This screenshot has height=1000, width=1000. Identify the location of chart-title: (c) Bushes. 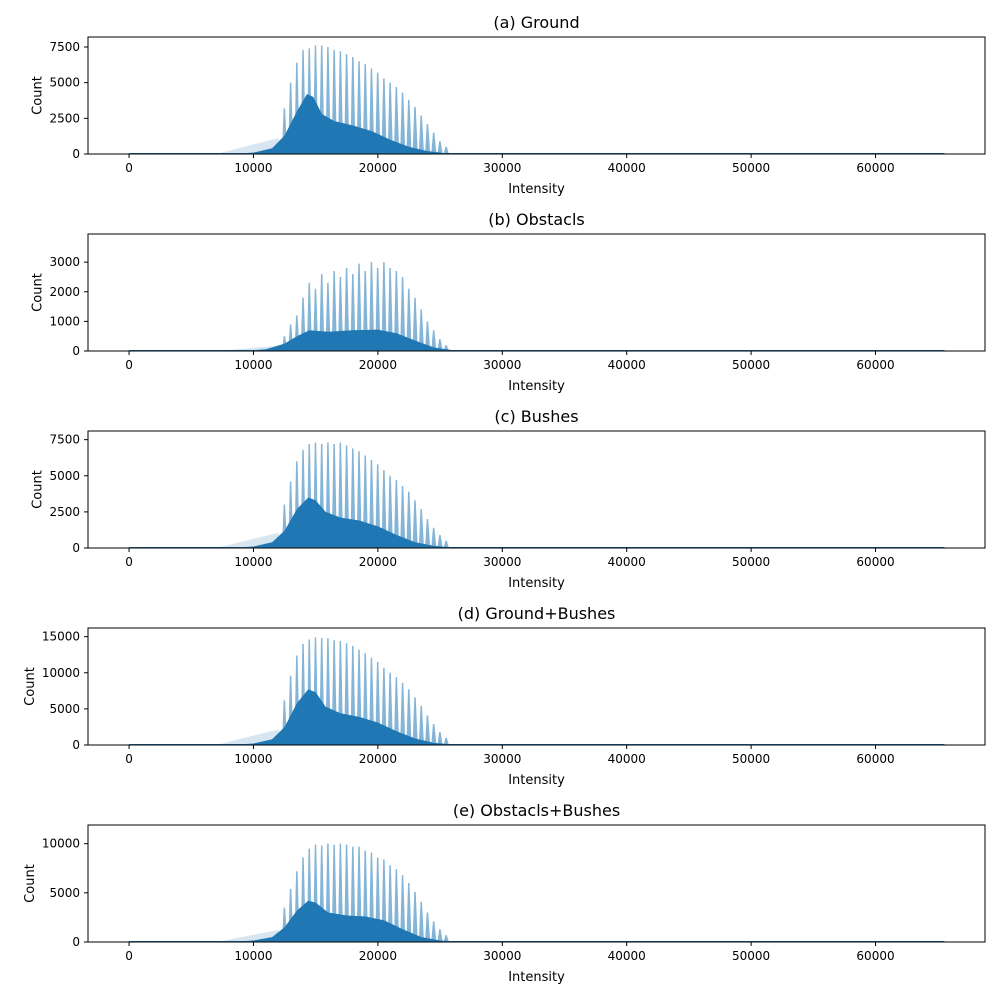
(536, 416).